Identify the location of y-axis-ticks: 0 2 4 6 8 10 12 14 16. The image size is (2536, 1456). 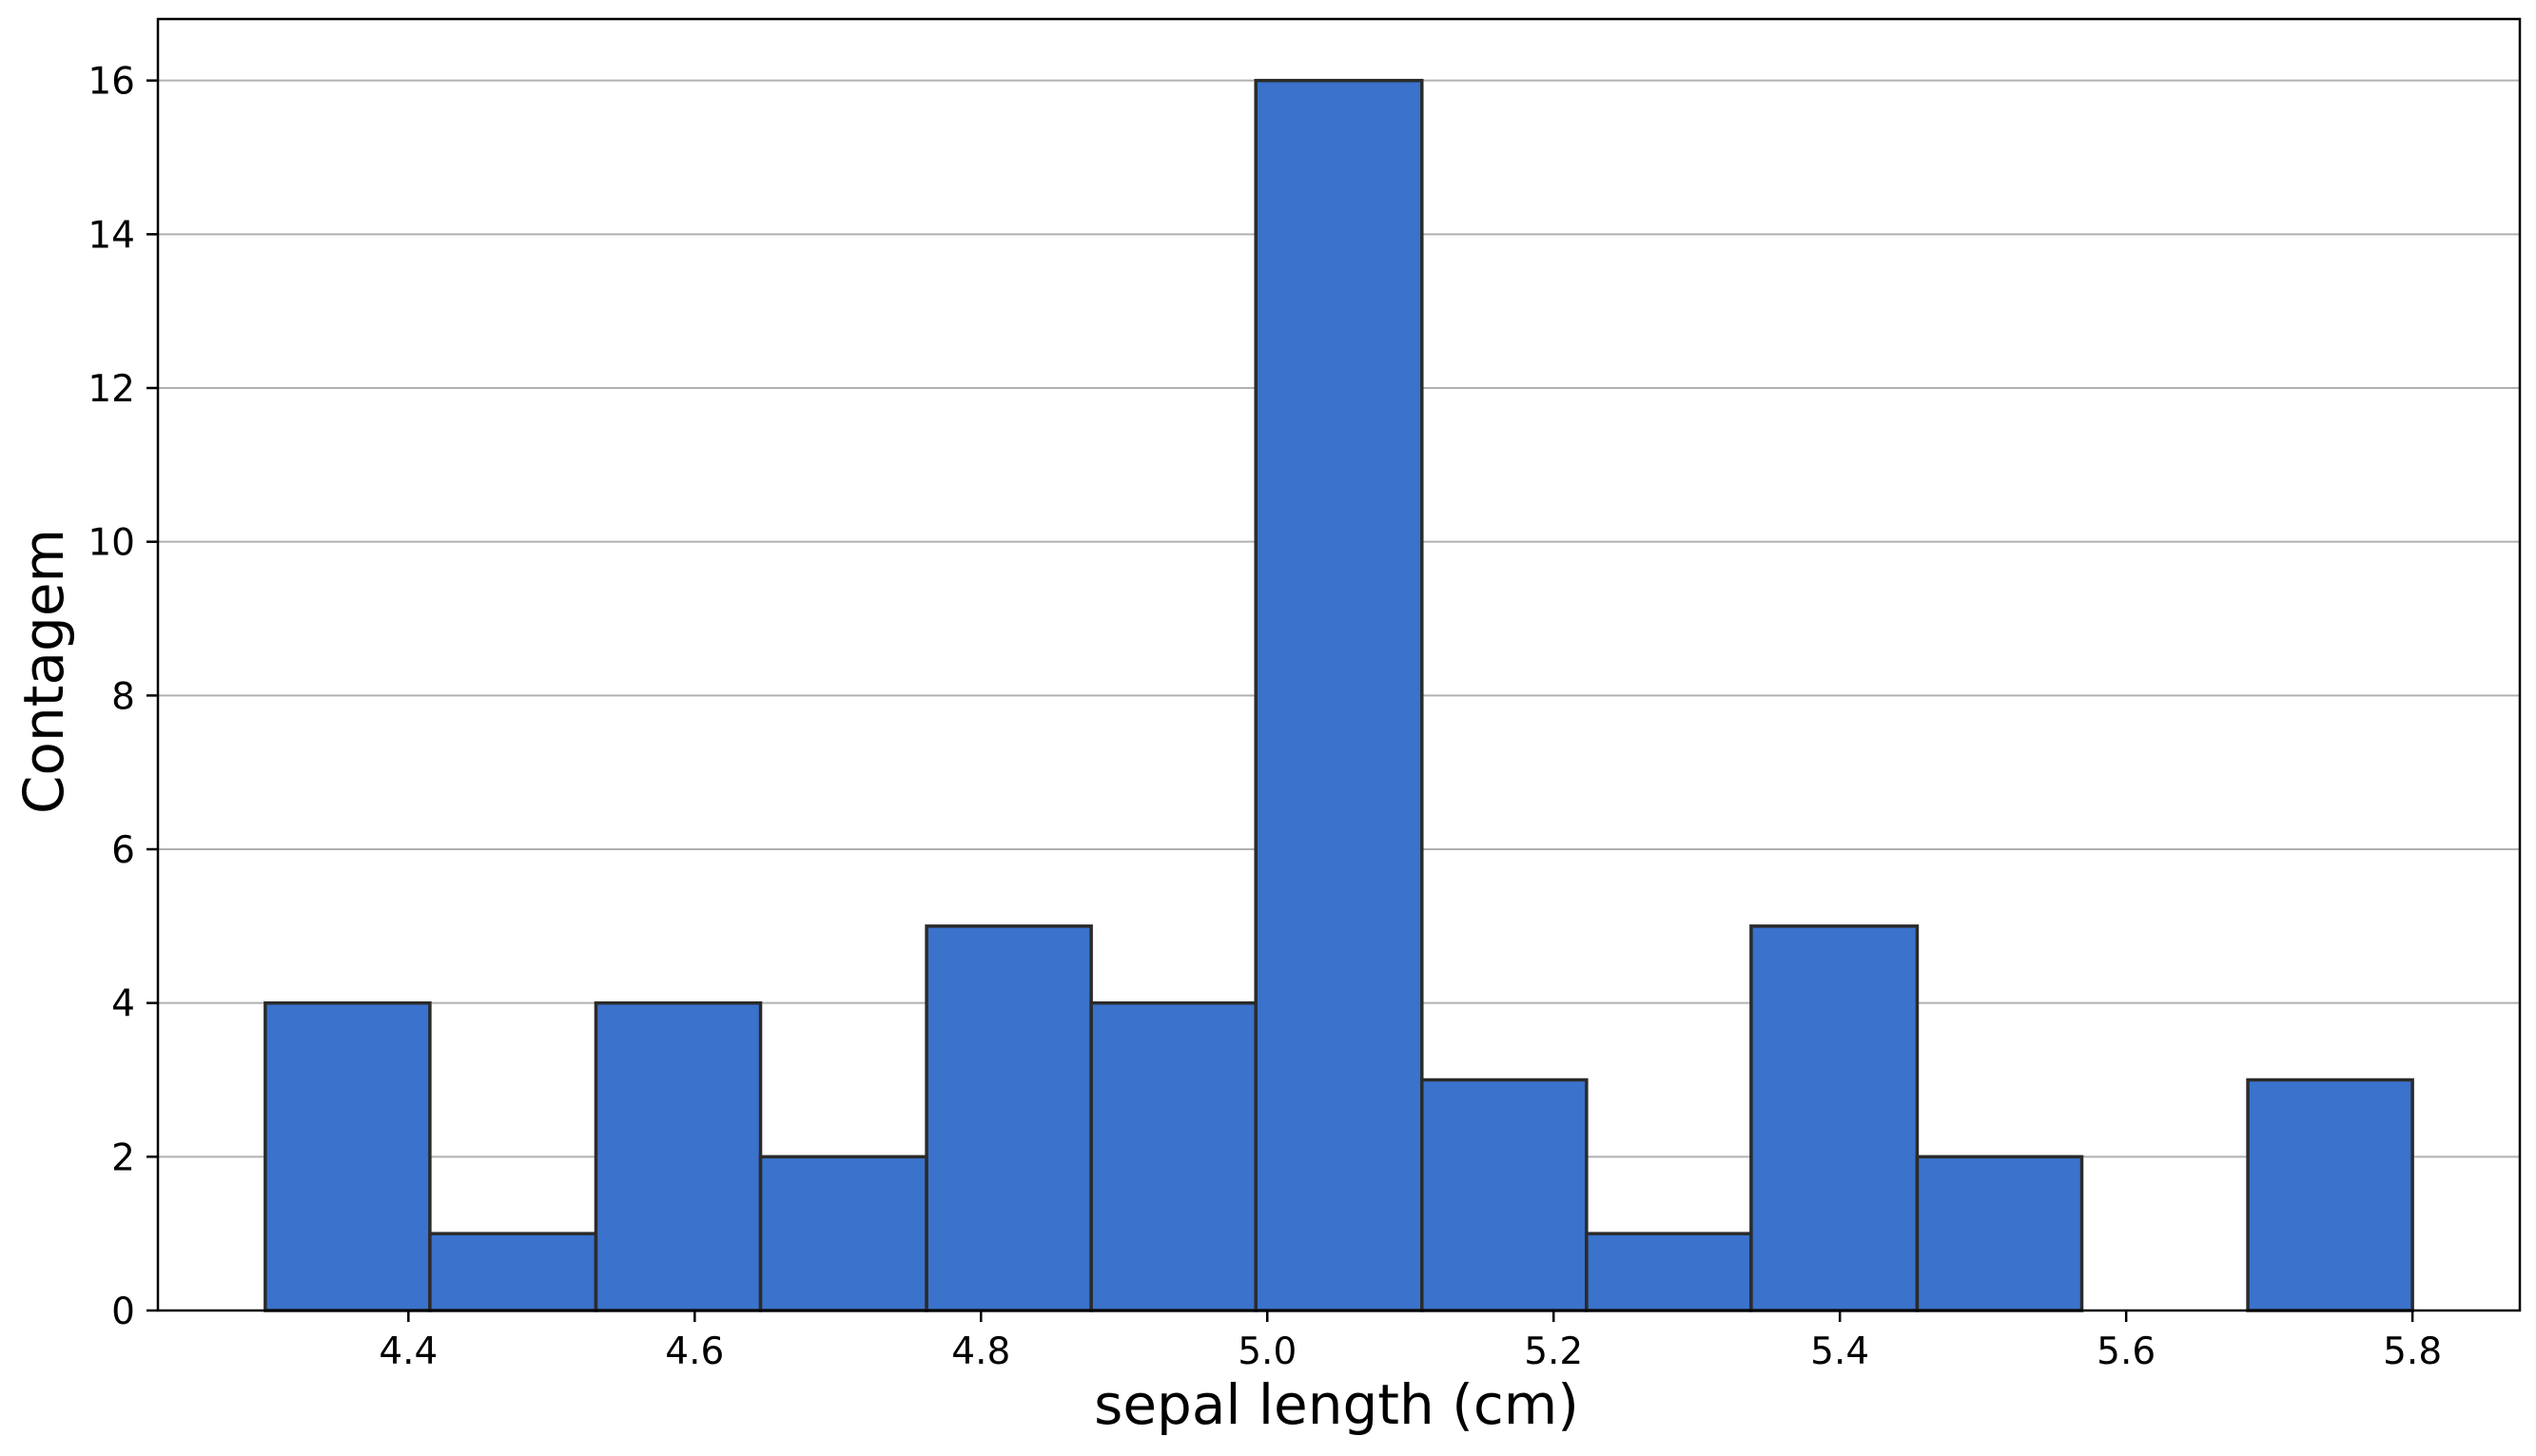
(123, 697).